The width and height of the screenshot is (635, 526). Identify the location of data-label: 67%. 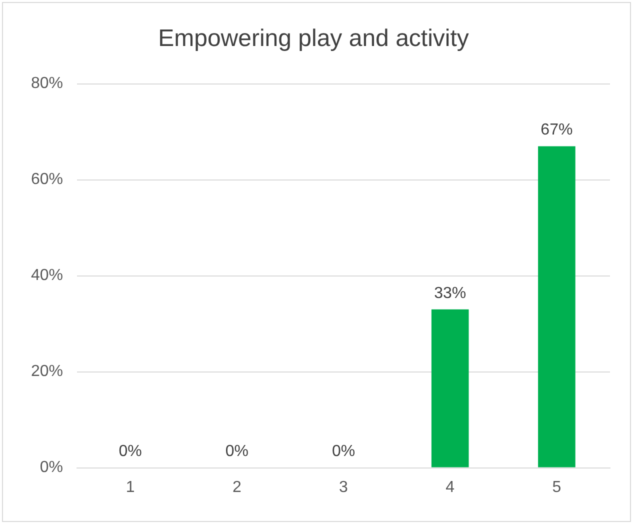
(556, 130).